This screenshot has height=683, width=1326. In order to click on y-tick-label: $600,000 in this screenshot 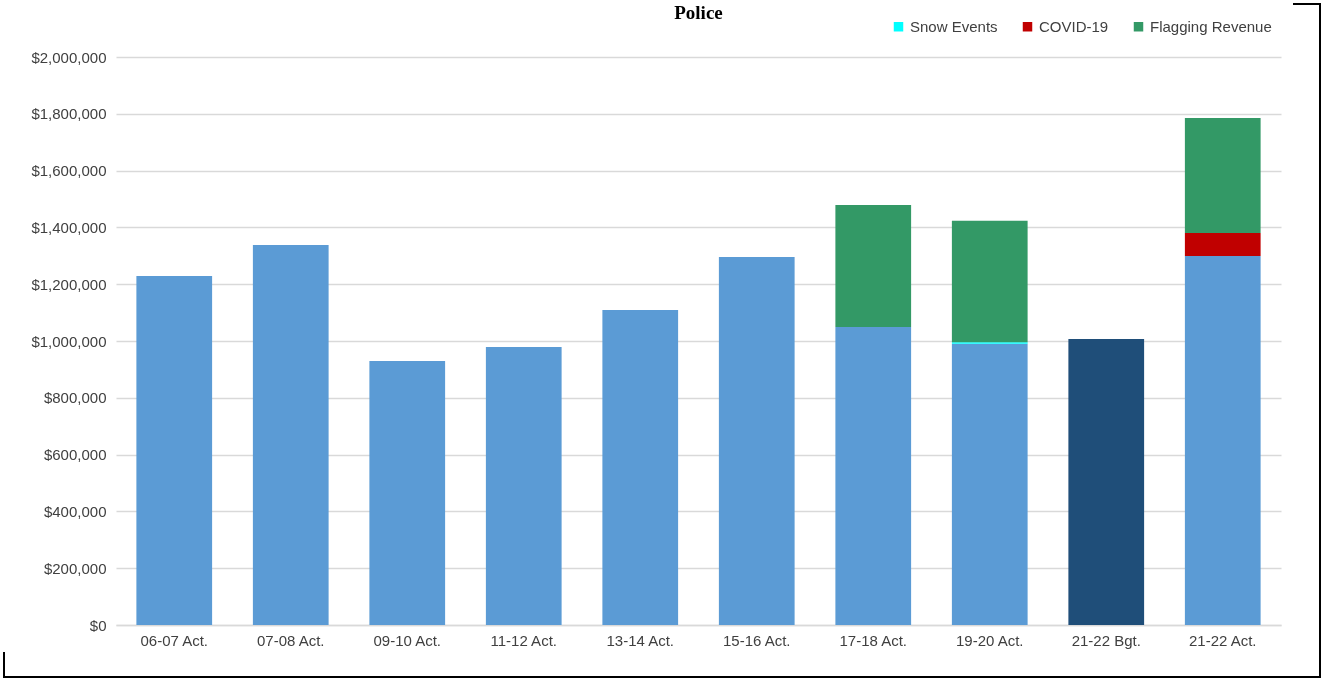, I will do `click(75, 455)`.